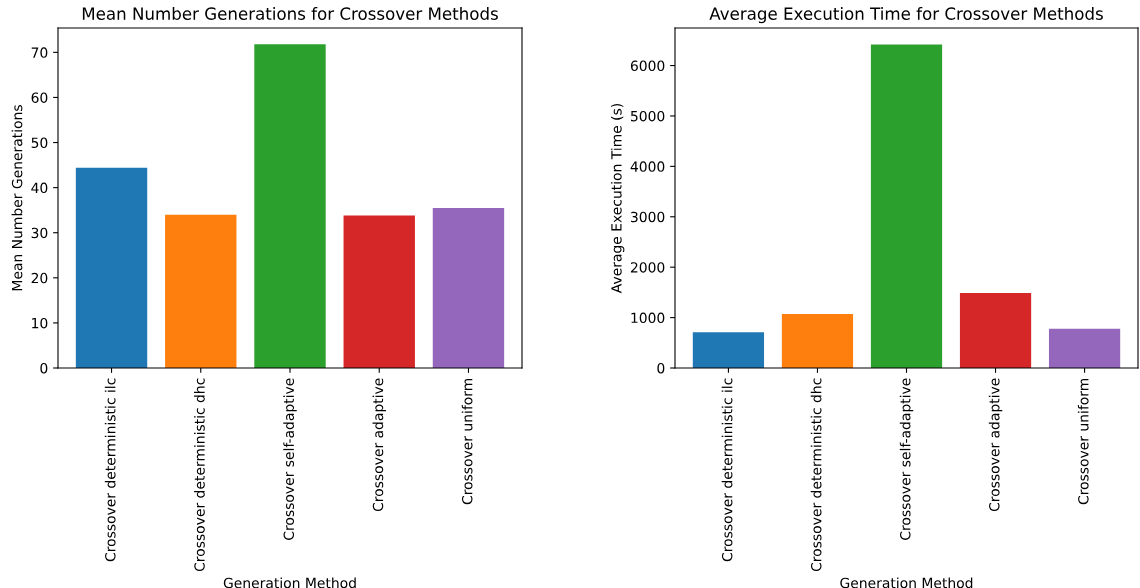  What do you see at coordinates (647, 66) in the screenshot?
I see `y-tick-label: 6000` at bounding box center [647, 66].